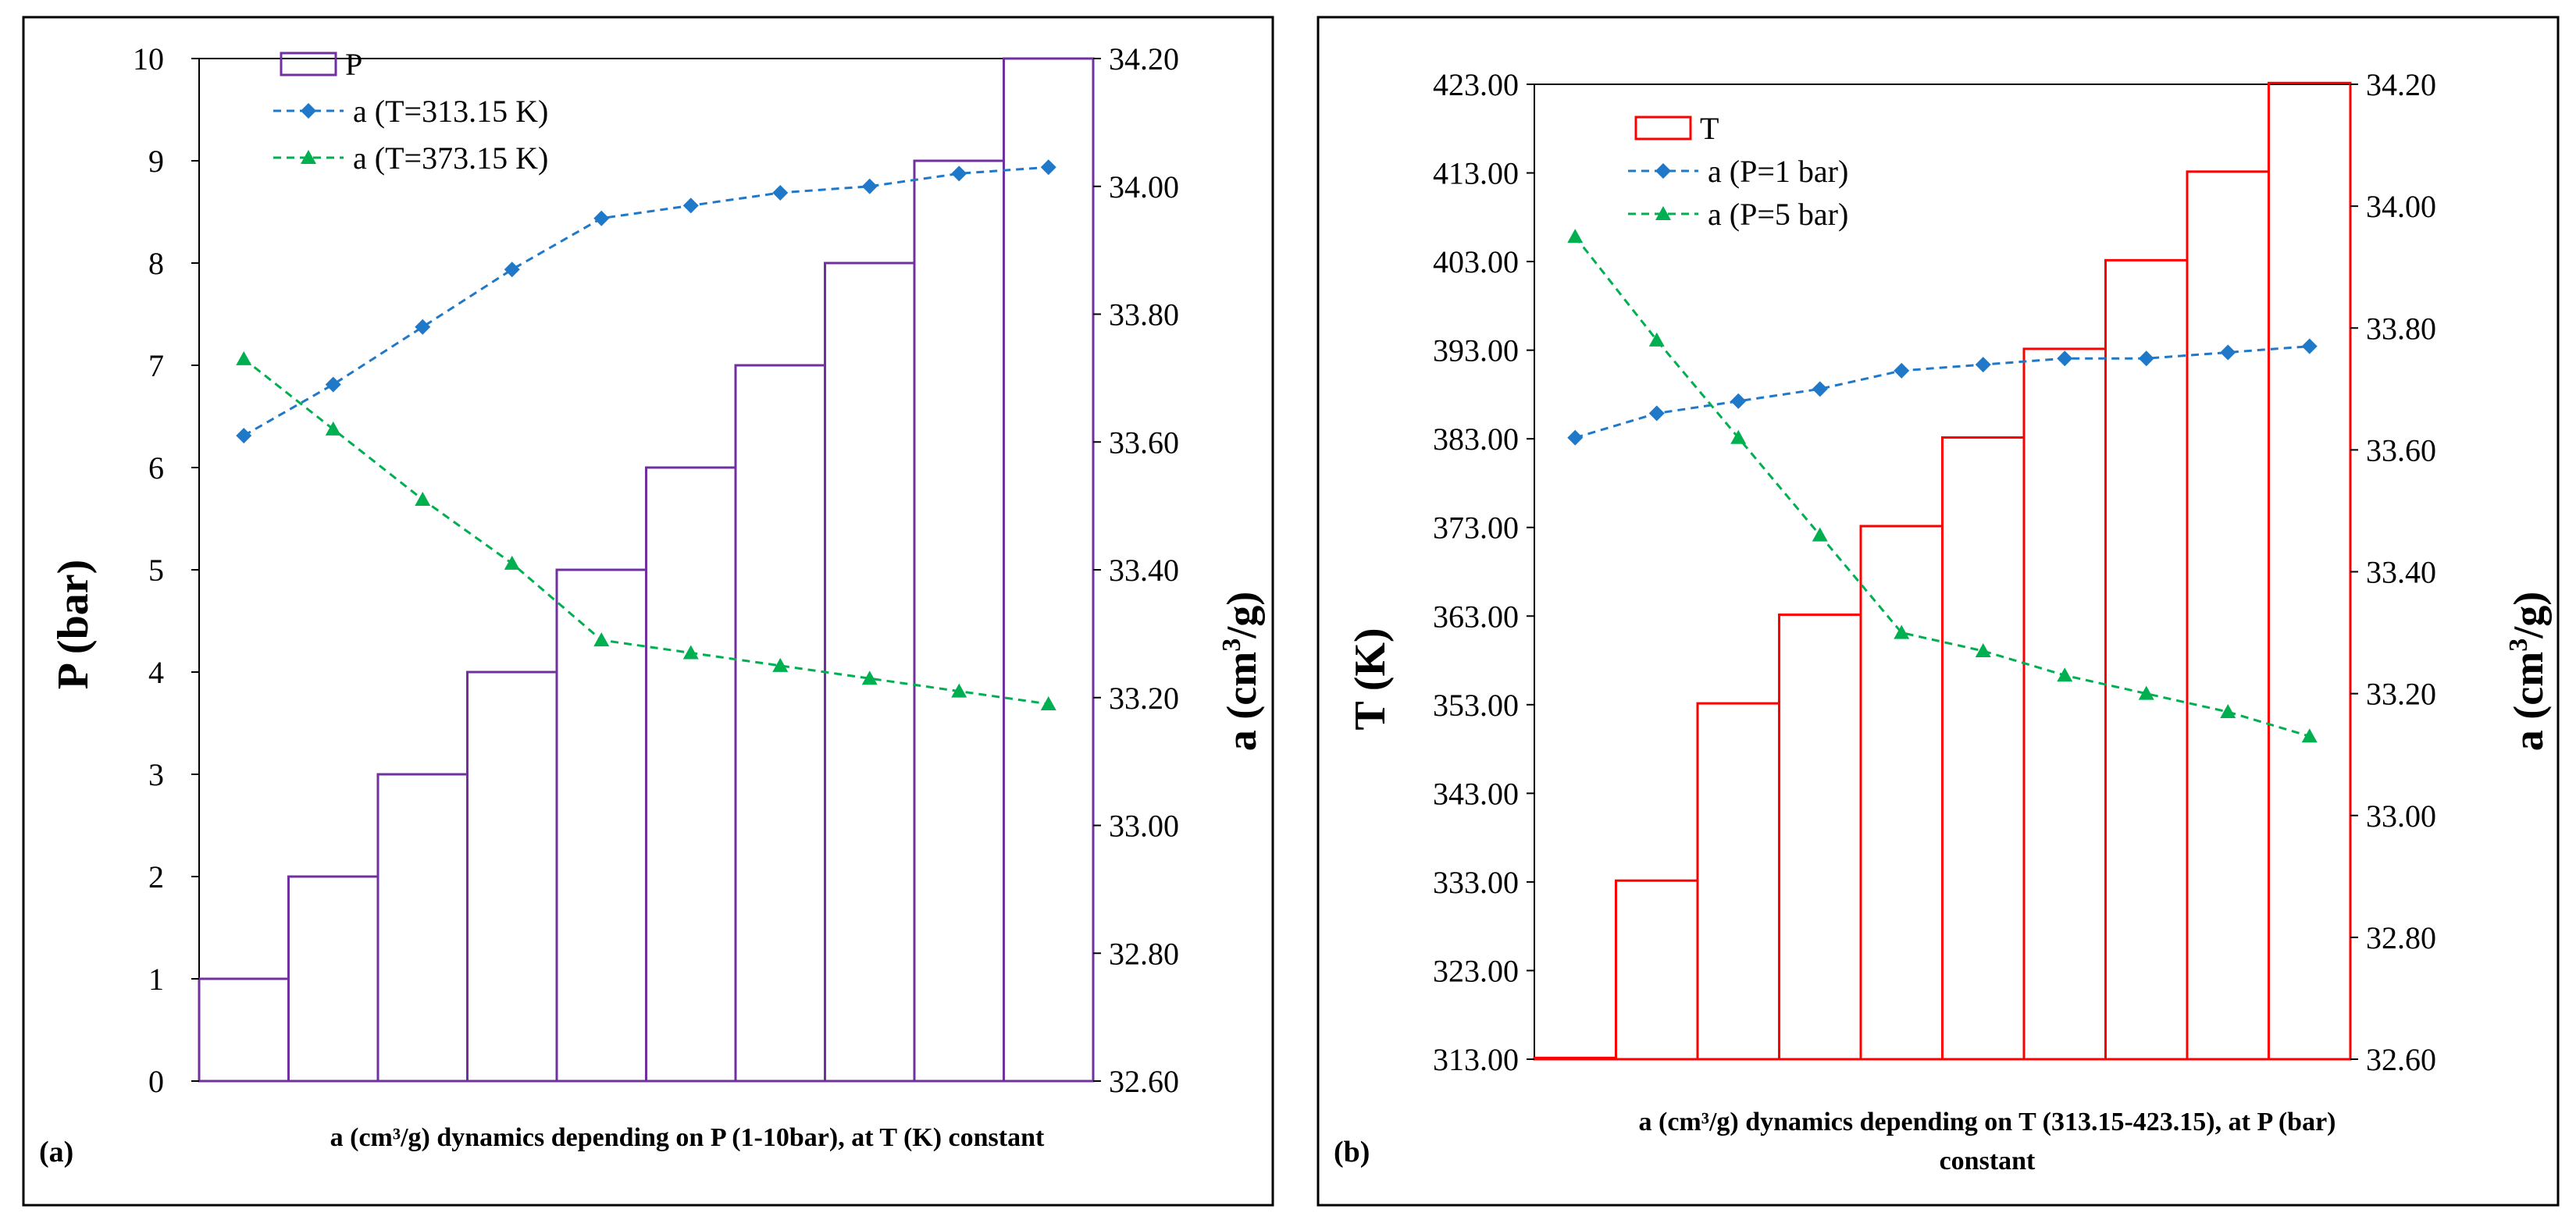  I want to click on panel-a-y-left-tick-label: 2, so click(156, 877).